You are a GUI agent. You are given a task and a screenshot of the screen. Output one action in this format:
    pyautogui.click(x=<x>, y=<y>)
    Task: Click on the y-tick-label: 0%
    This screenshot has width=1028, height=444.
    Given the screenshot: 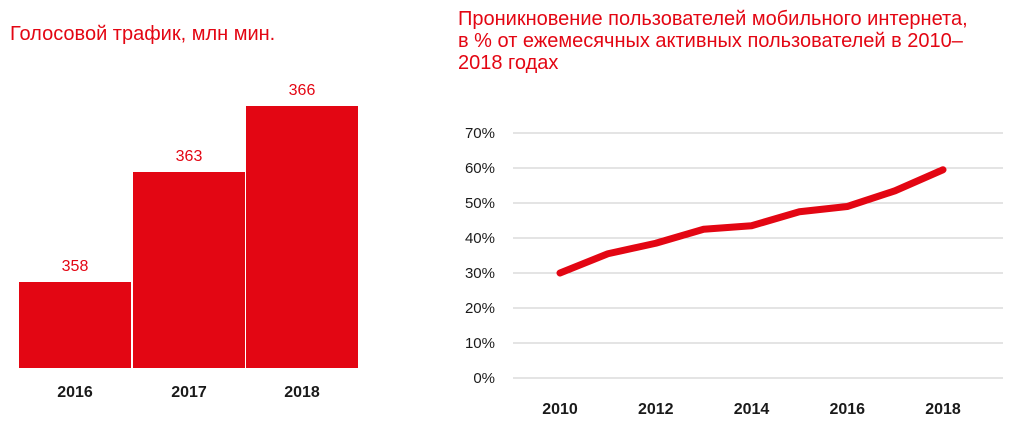 What is the action you would take?
    pyautogui.click(x=484, y=378)
    